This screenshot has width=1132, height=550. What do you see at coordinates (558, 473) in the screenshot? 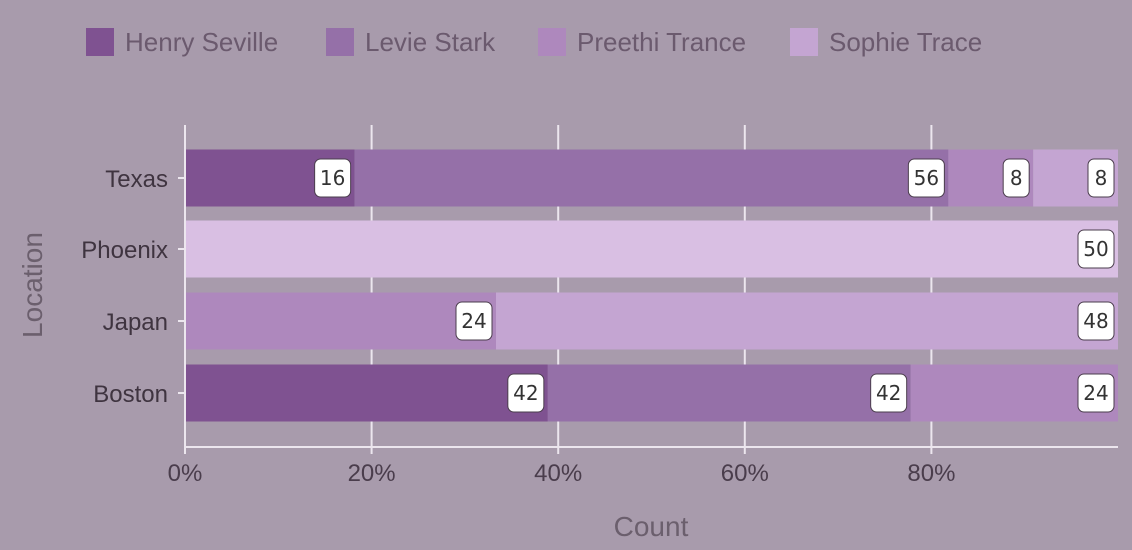
I see `x-tick-label: 40%` at bounding box center [558, 473].